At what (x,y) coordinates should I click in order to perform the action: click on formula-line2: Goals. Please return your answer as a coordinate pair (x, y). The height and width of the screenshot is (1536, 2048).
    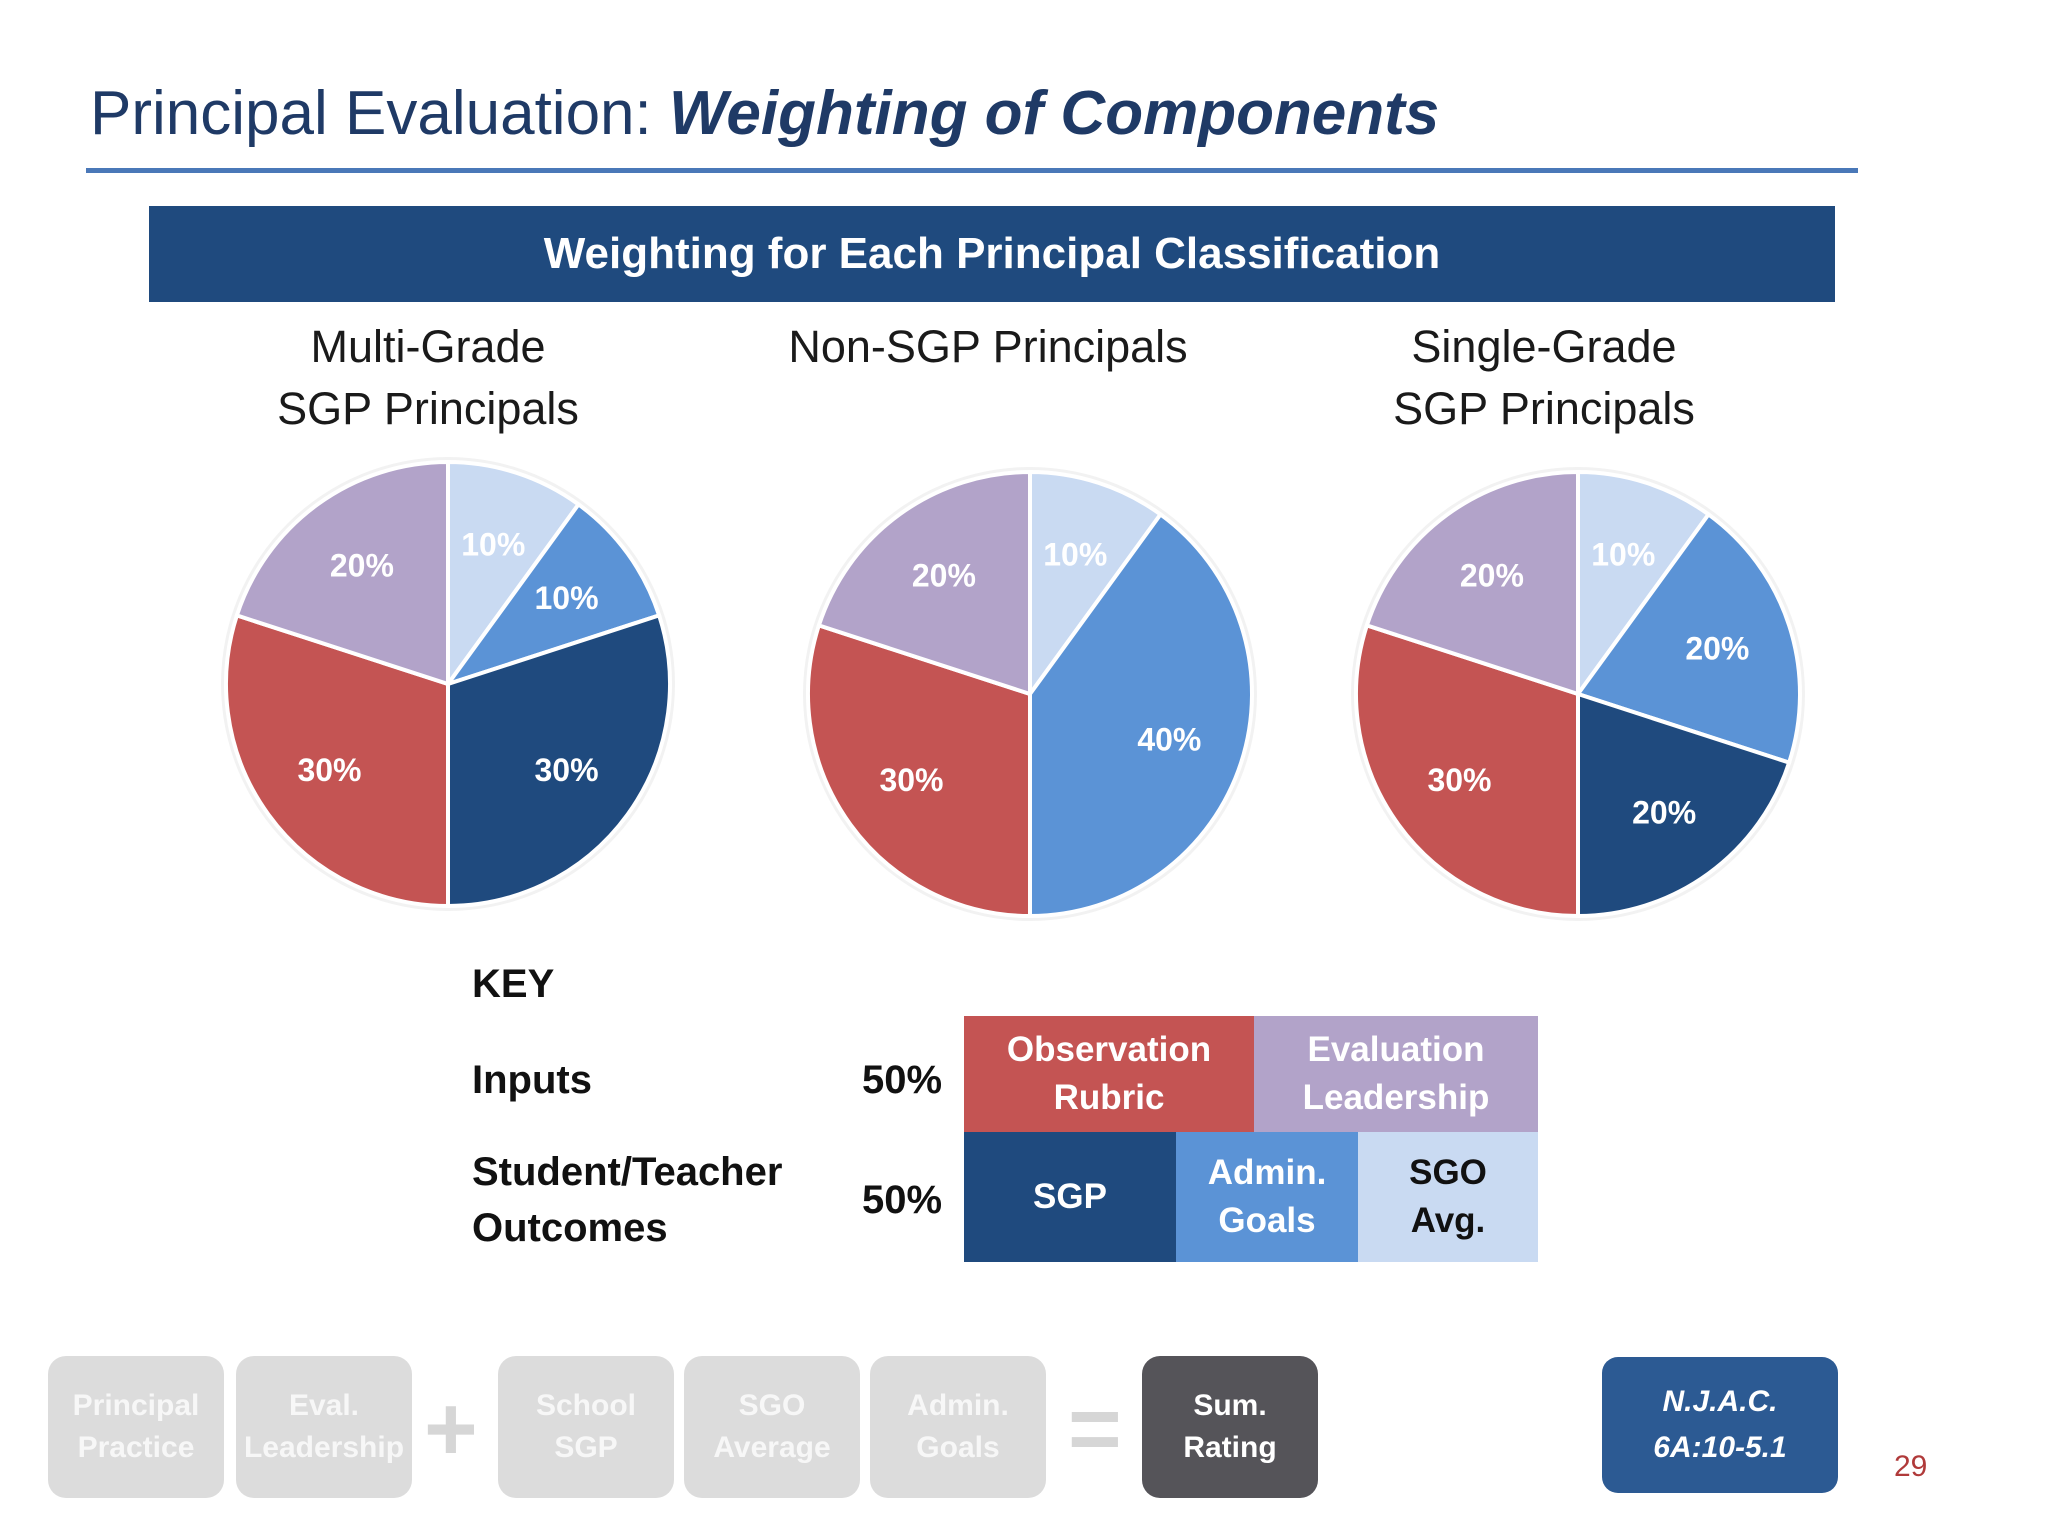
    Looking at the image, I should click on (958, 1447).